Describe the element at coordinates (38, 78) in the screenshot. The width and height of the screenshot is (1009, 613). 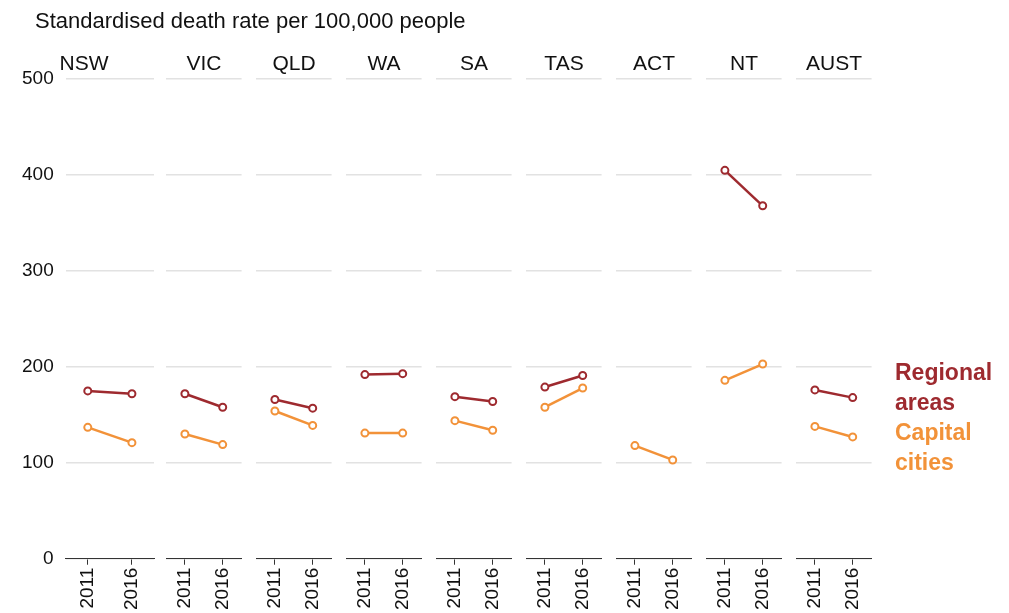
I see `y-tick-label: 500` at that location.